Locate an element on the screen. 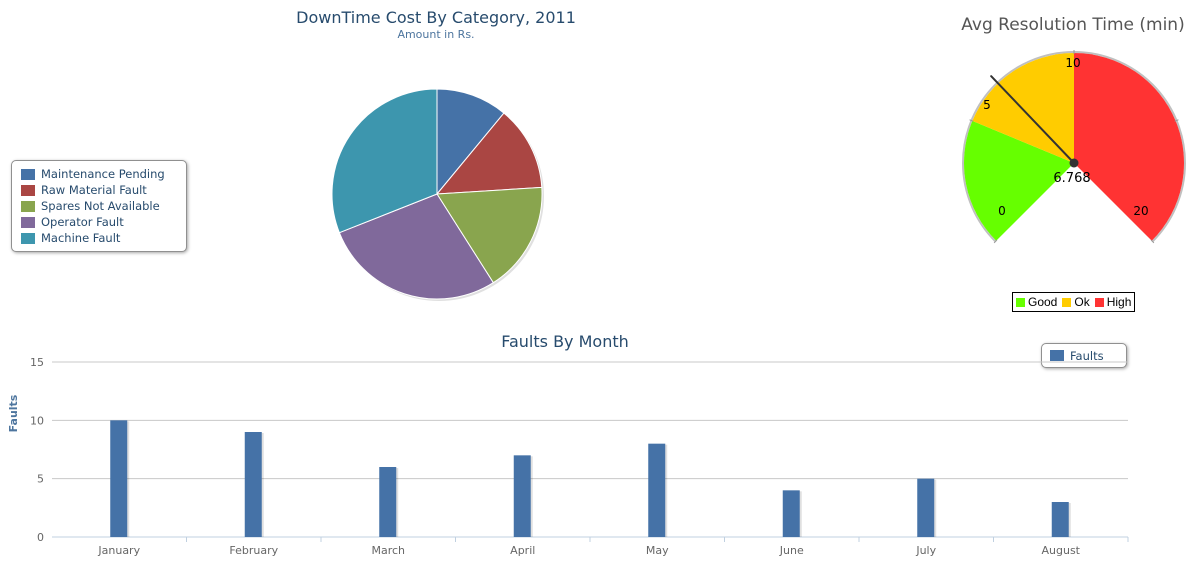 This screenshot has width=1191, height=584. gauge-legend-label: Good is located at coordinates (1043, 302).